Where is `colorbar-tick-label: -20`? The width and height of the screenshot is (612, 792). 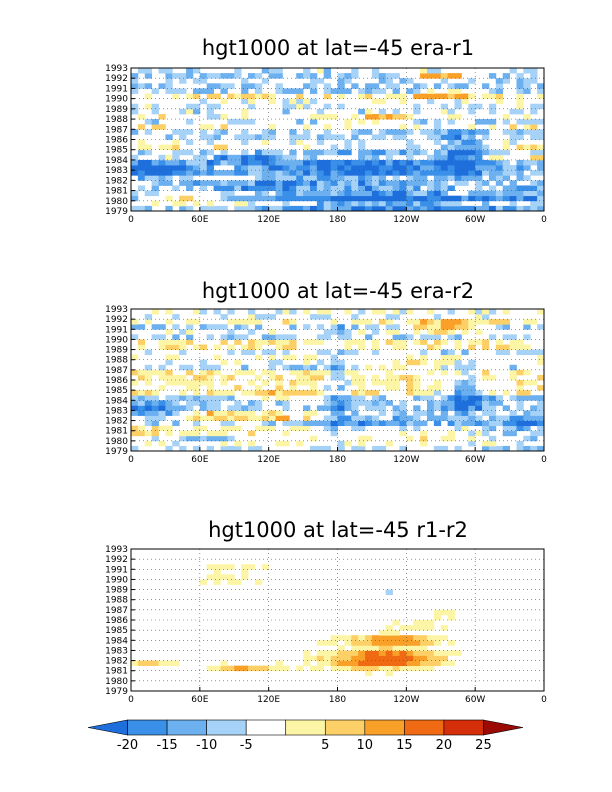 colorbar-tick-label: -20 is located at coordinates (127, 745).